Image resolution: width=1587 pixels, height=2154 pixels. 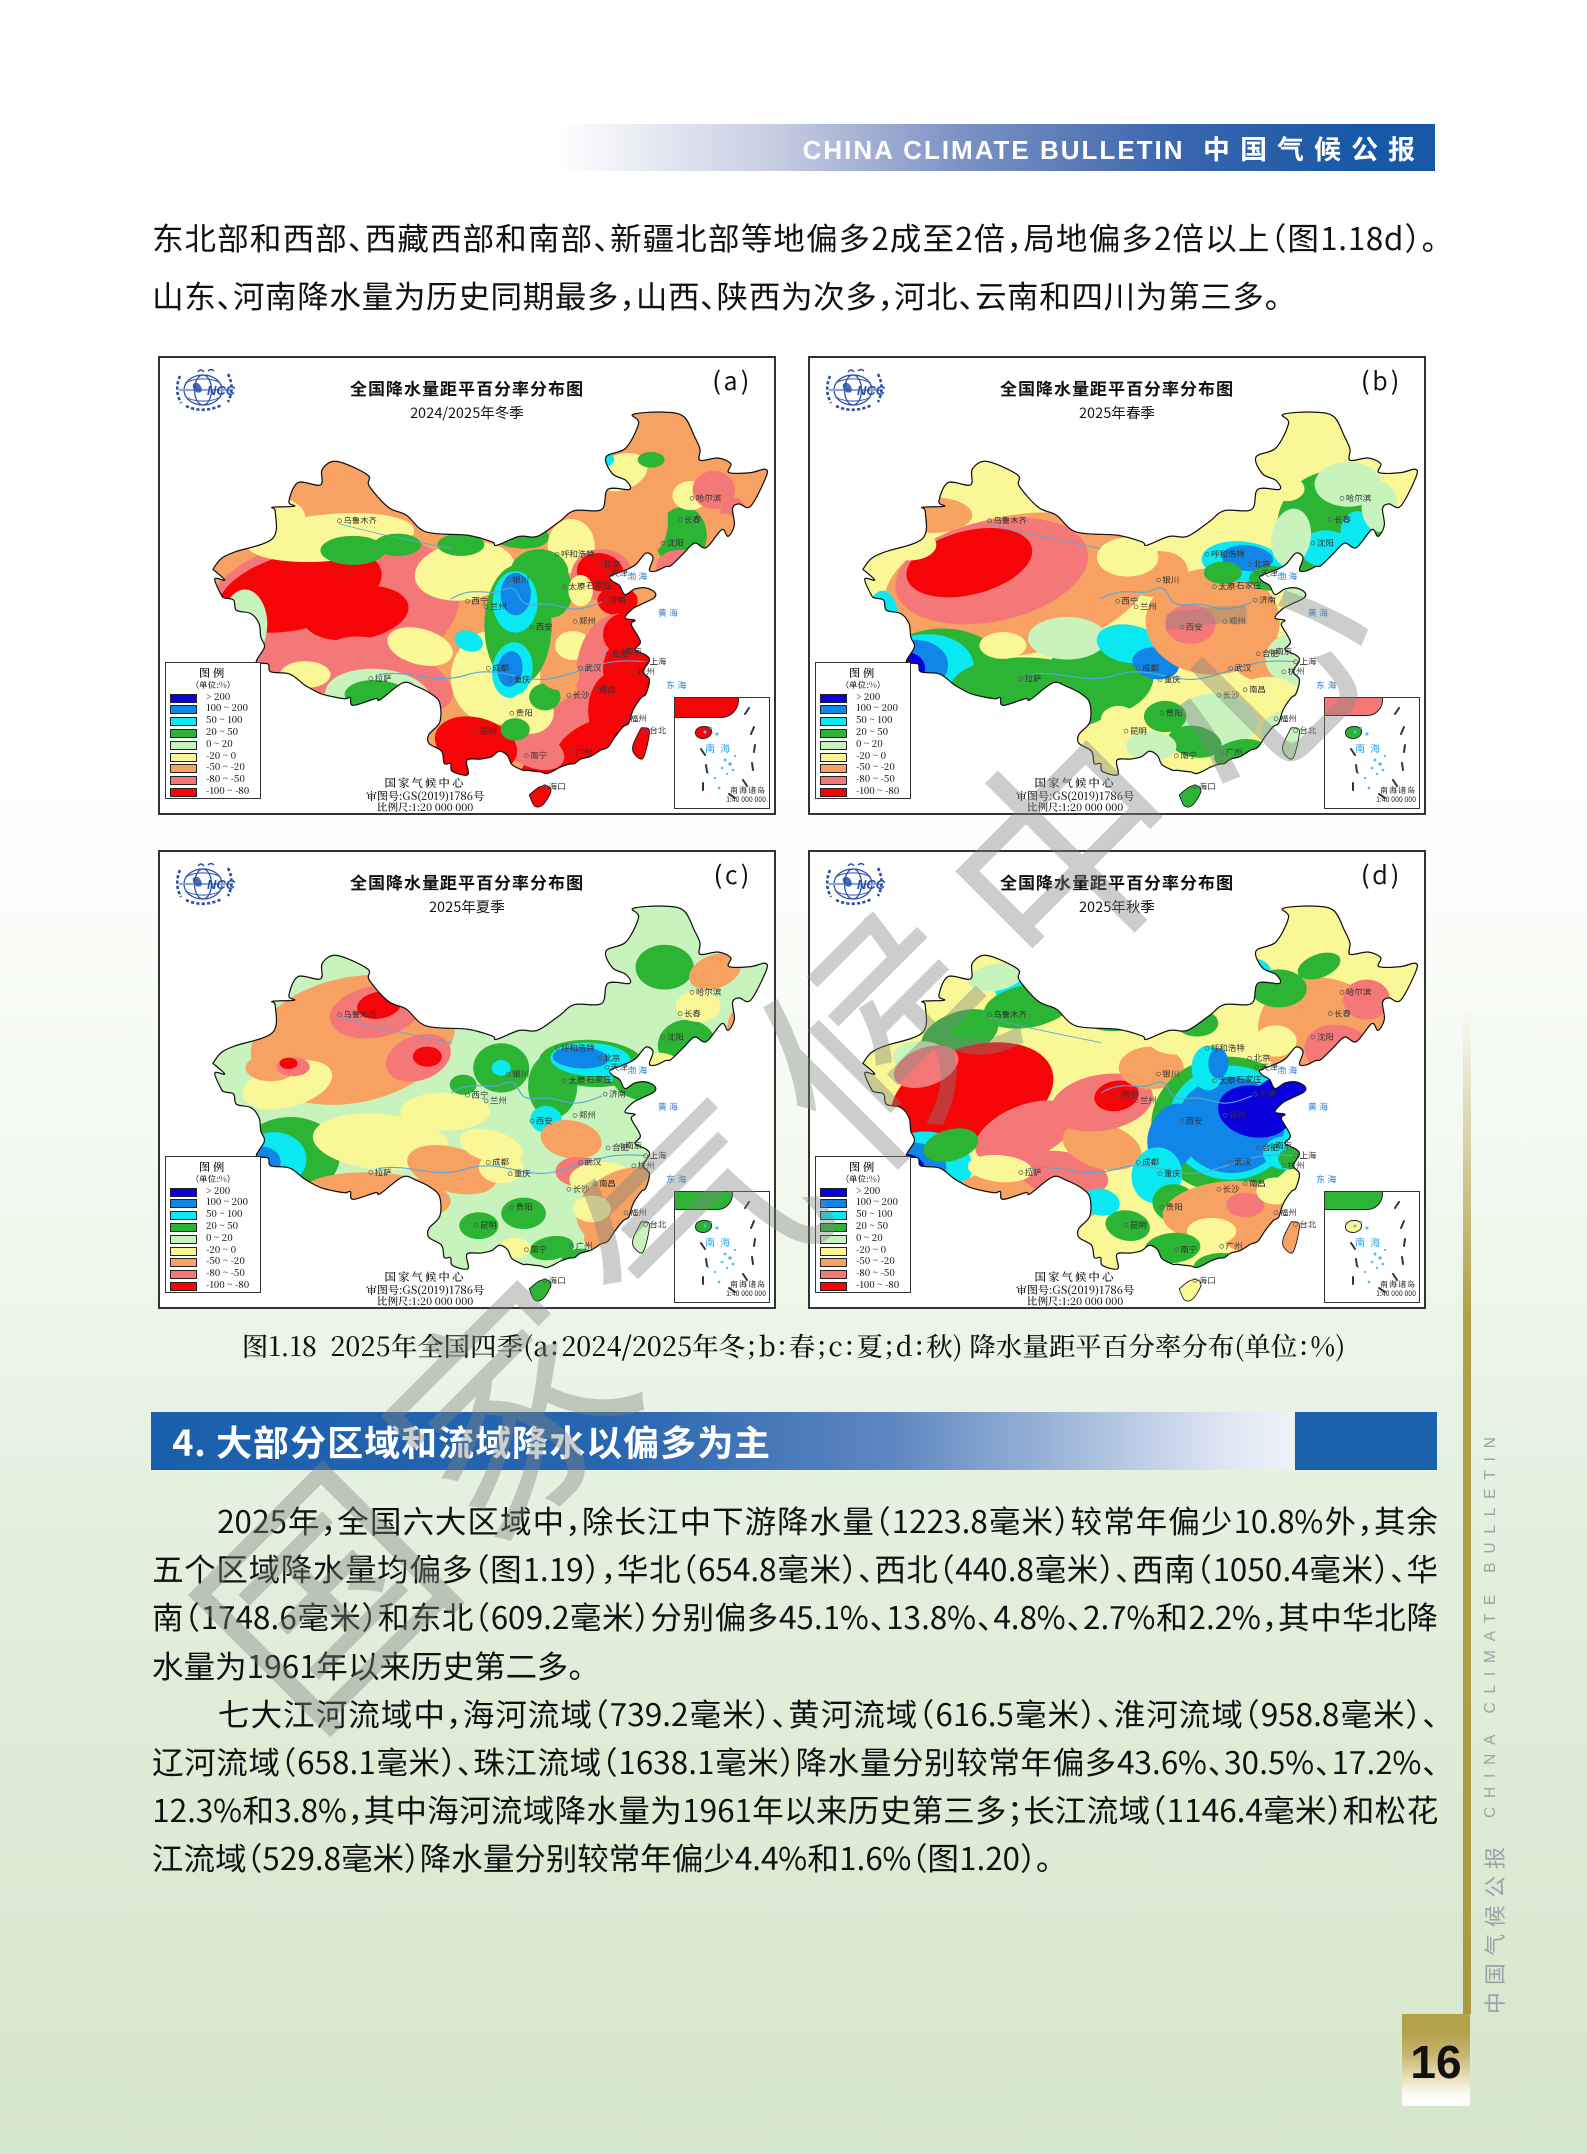 I want to click on svg-text: 呼和浩特, so click(x=578, y=1048).